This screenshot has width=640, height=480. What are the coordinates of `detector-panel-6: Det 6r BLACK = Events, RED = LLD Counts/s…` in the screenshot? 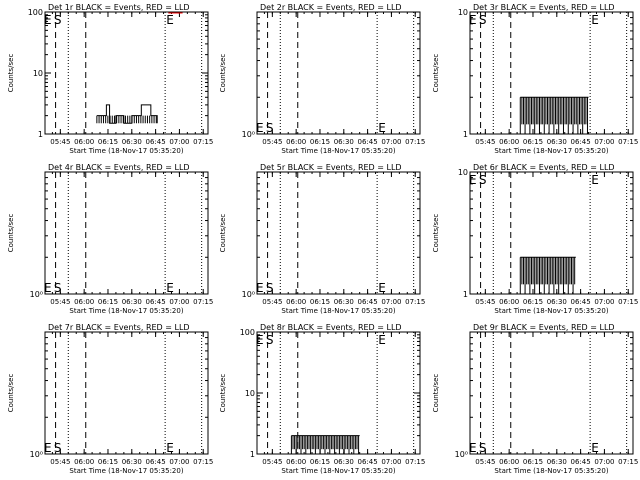 It's located at (535, 239).